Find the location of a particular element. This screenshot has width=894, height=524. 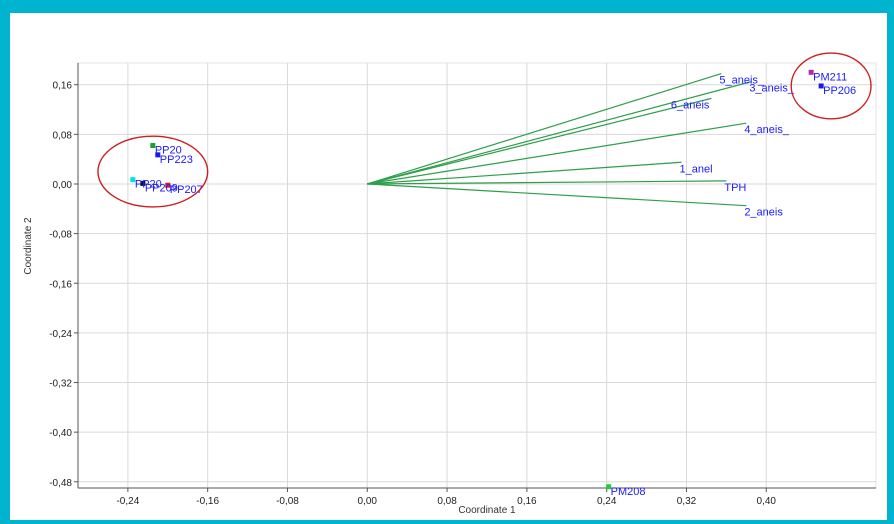

y-tick-label: -0,24 is located at coordinates (60, 334).